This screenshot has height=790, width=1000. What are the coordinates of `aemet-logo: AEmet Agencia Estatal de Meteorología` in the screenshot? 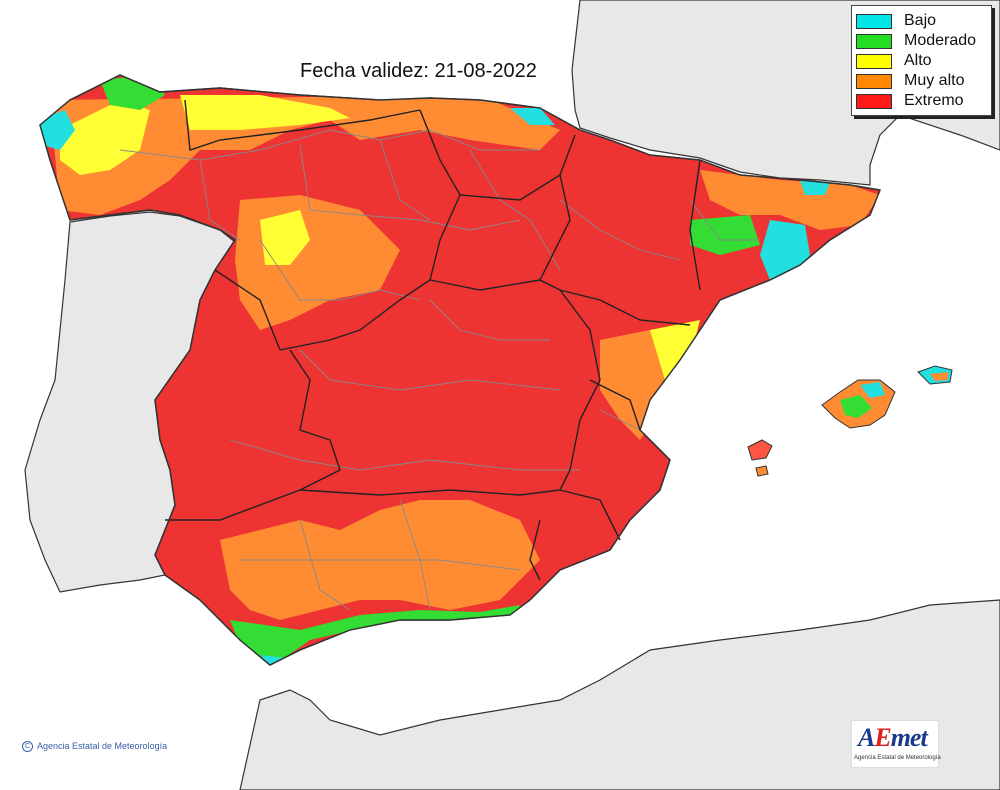 It's located at (896, 744).